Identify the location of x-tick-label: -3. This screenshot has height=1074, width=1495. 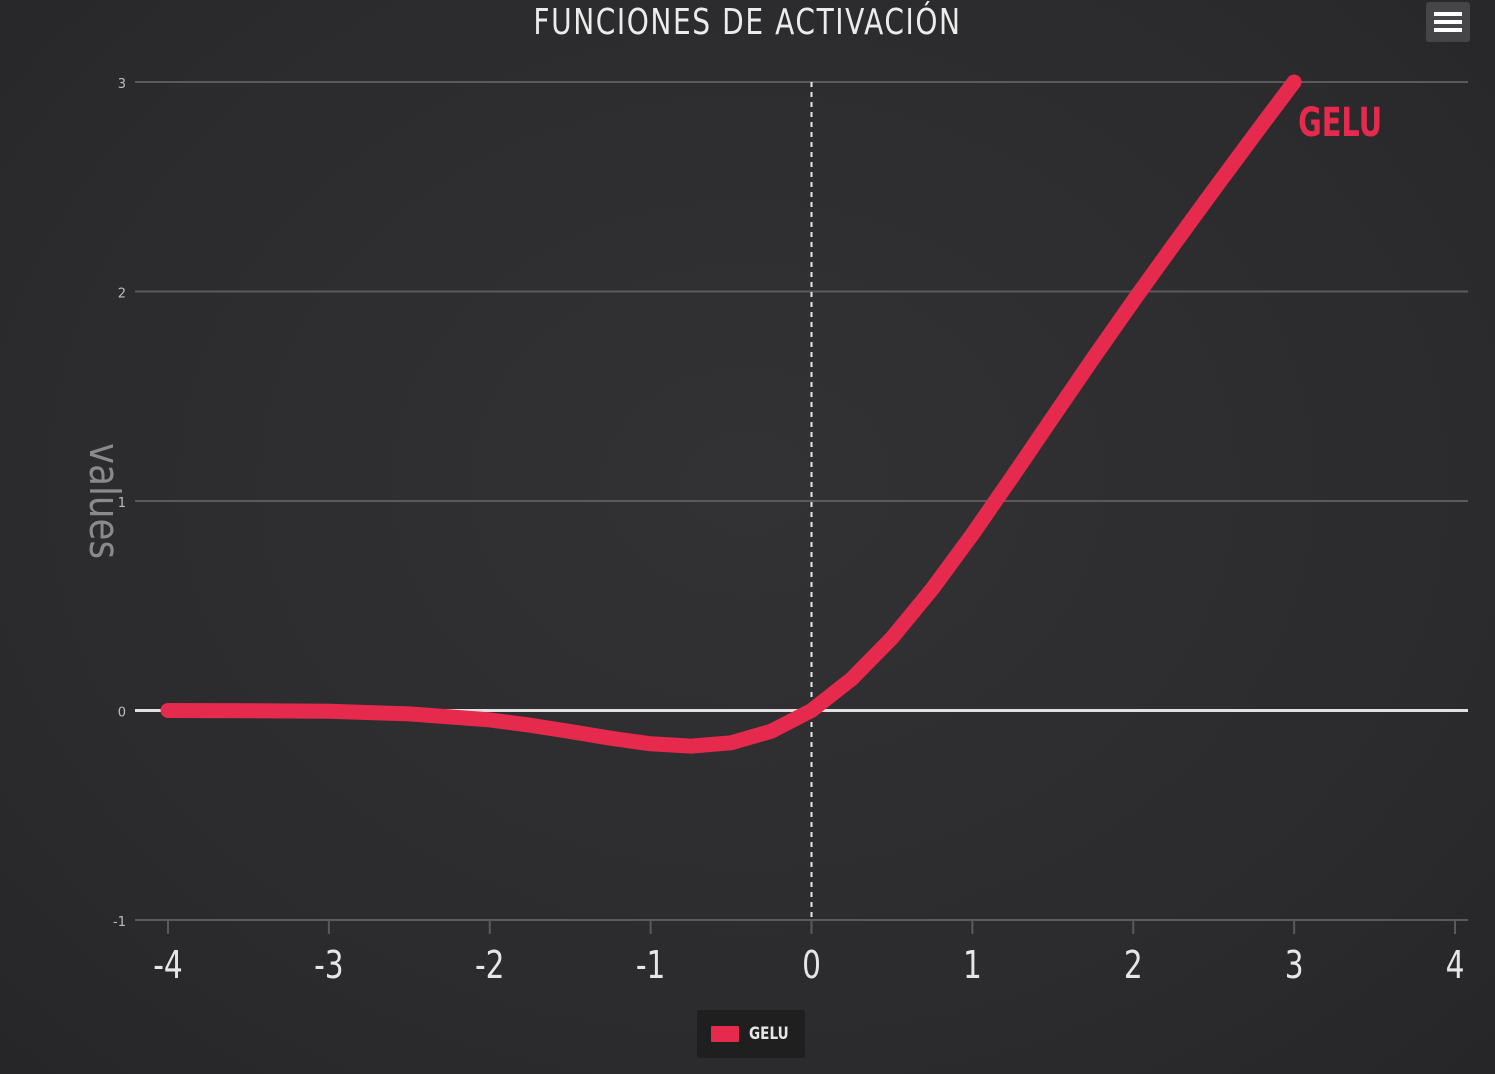
(329, 965).